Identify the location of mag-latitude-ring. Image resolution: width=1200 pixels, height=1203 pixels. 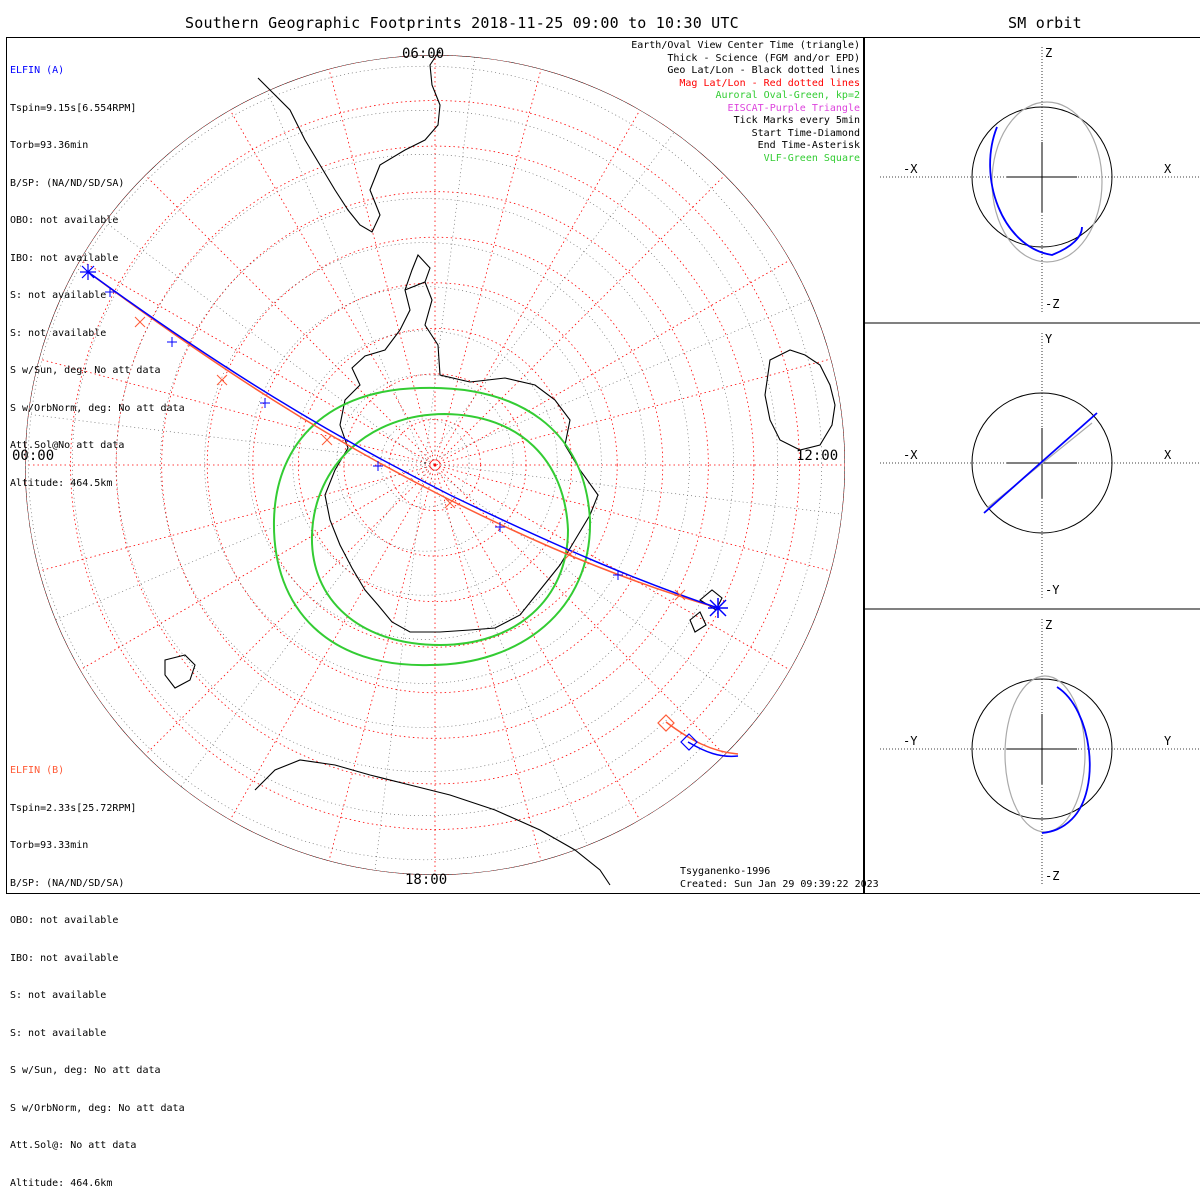
(435, 465).